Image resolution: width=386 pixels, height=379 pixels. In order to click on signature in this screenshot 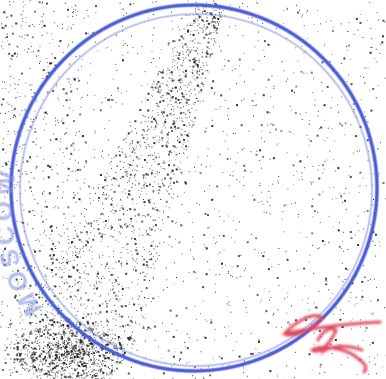, I will do `click(332, 344)`.